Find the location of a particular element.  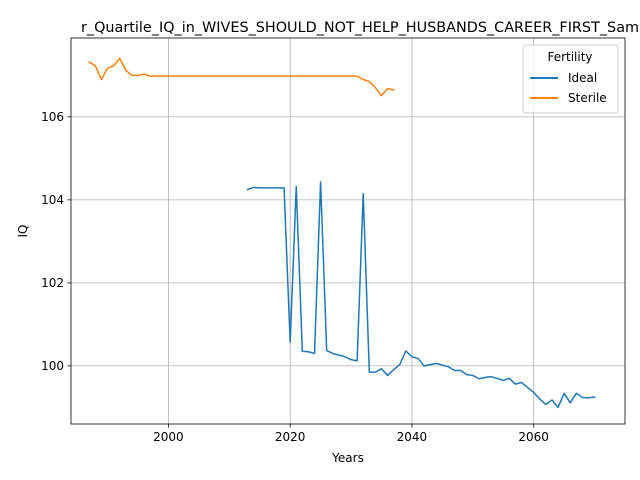

x-tick-label: 2000 is located at coordinates (168, 437).